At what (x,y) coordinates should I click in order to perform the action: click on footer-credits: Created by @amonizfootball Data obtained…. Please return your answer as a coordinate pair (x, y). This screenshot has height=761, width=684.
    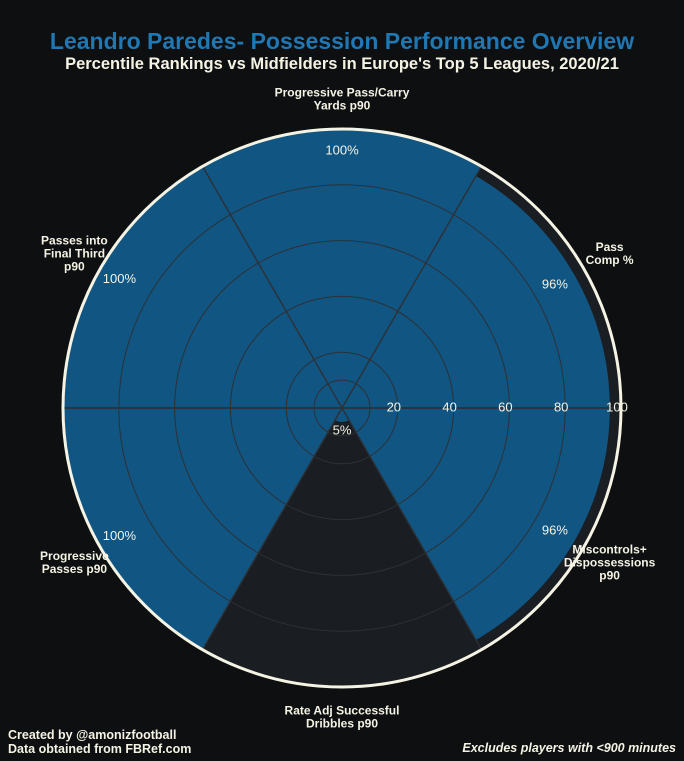
    Looking at the image, I should click on (99, 742).